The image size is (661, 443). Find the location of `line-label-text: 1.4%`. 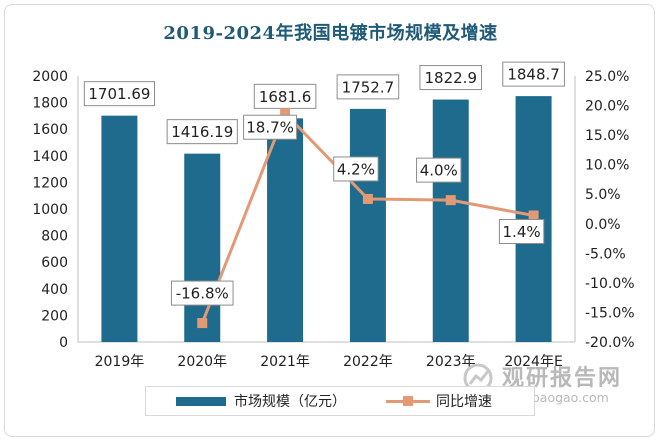

line-label-text: 1.4% is located at coordinates (522, 232).